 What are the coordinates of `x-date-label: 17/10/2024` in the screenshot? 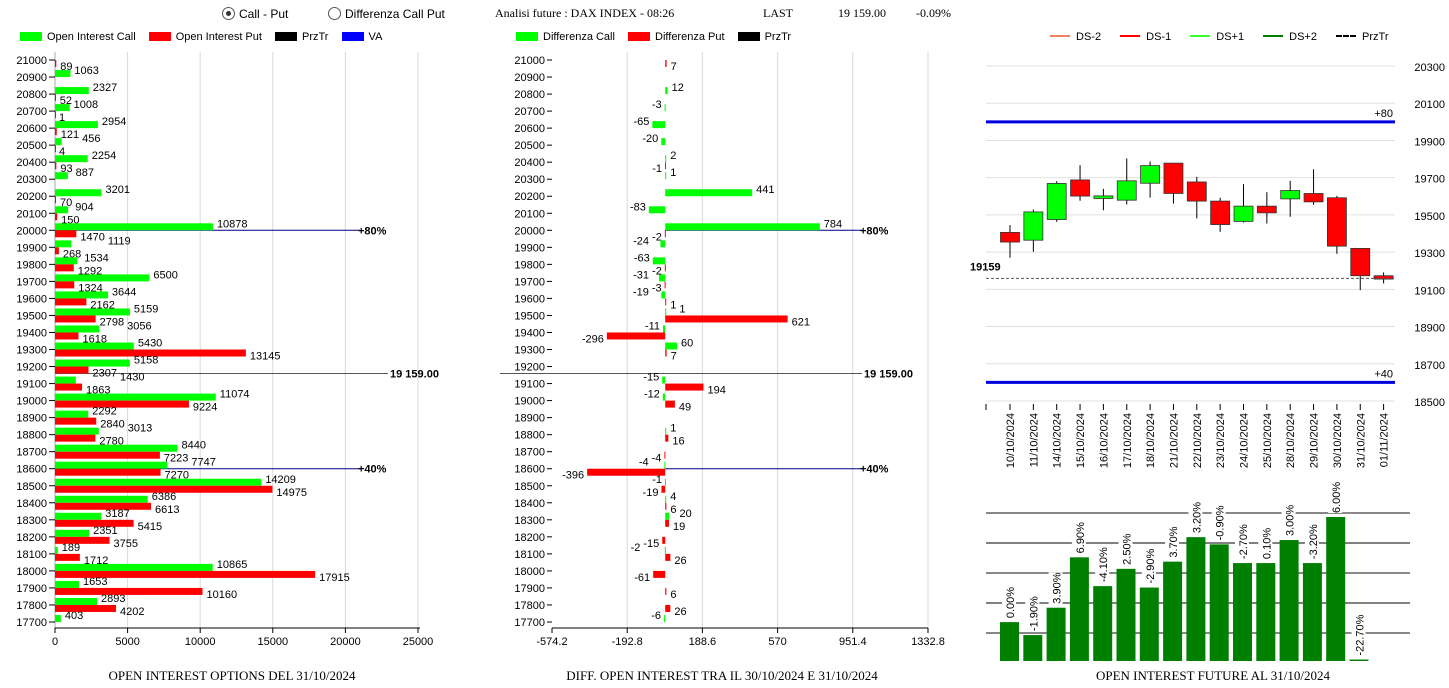 It's located at (1128, 440).